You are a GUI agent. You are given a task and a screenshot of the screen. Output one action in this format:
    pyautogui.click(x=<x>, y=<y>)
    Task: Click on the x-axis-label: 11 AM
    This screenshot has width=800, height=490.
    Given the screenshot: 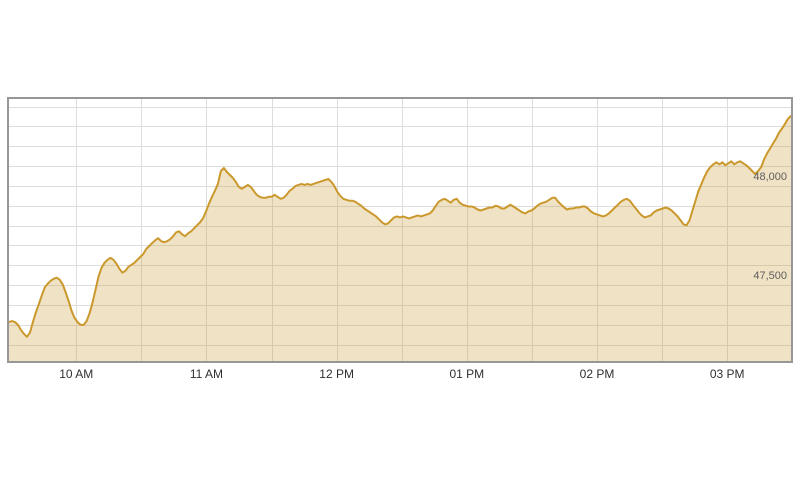 What is the action you would take?
    pyautogui.click(x=206, y=374)
    